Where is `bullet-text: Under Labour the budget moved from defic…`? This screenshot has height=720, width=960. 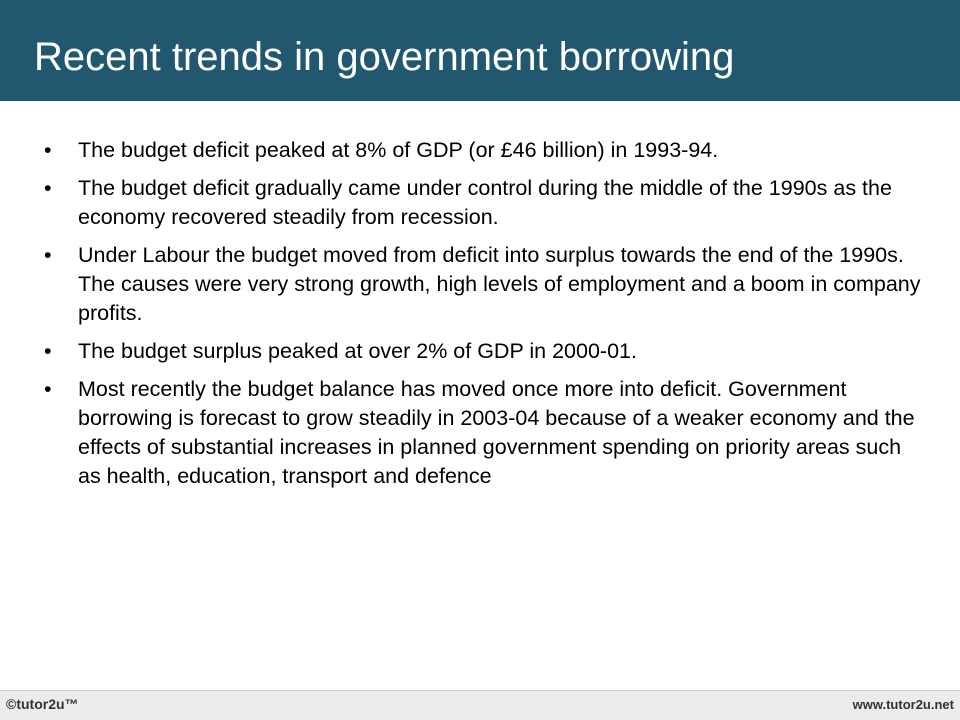
bullet-text: Under Labour the budget moved from defic… is located at coordinates (499, 284).